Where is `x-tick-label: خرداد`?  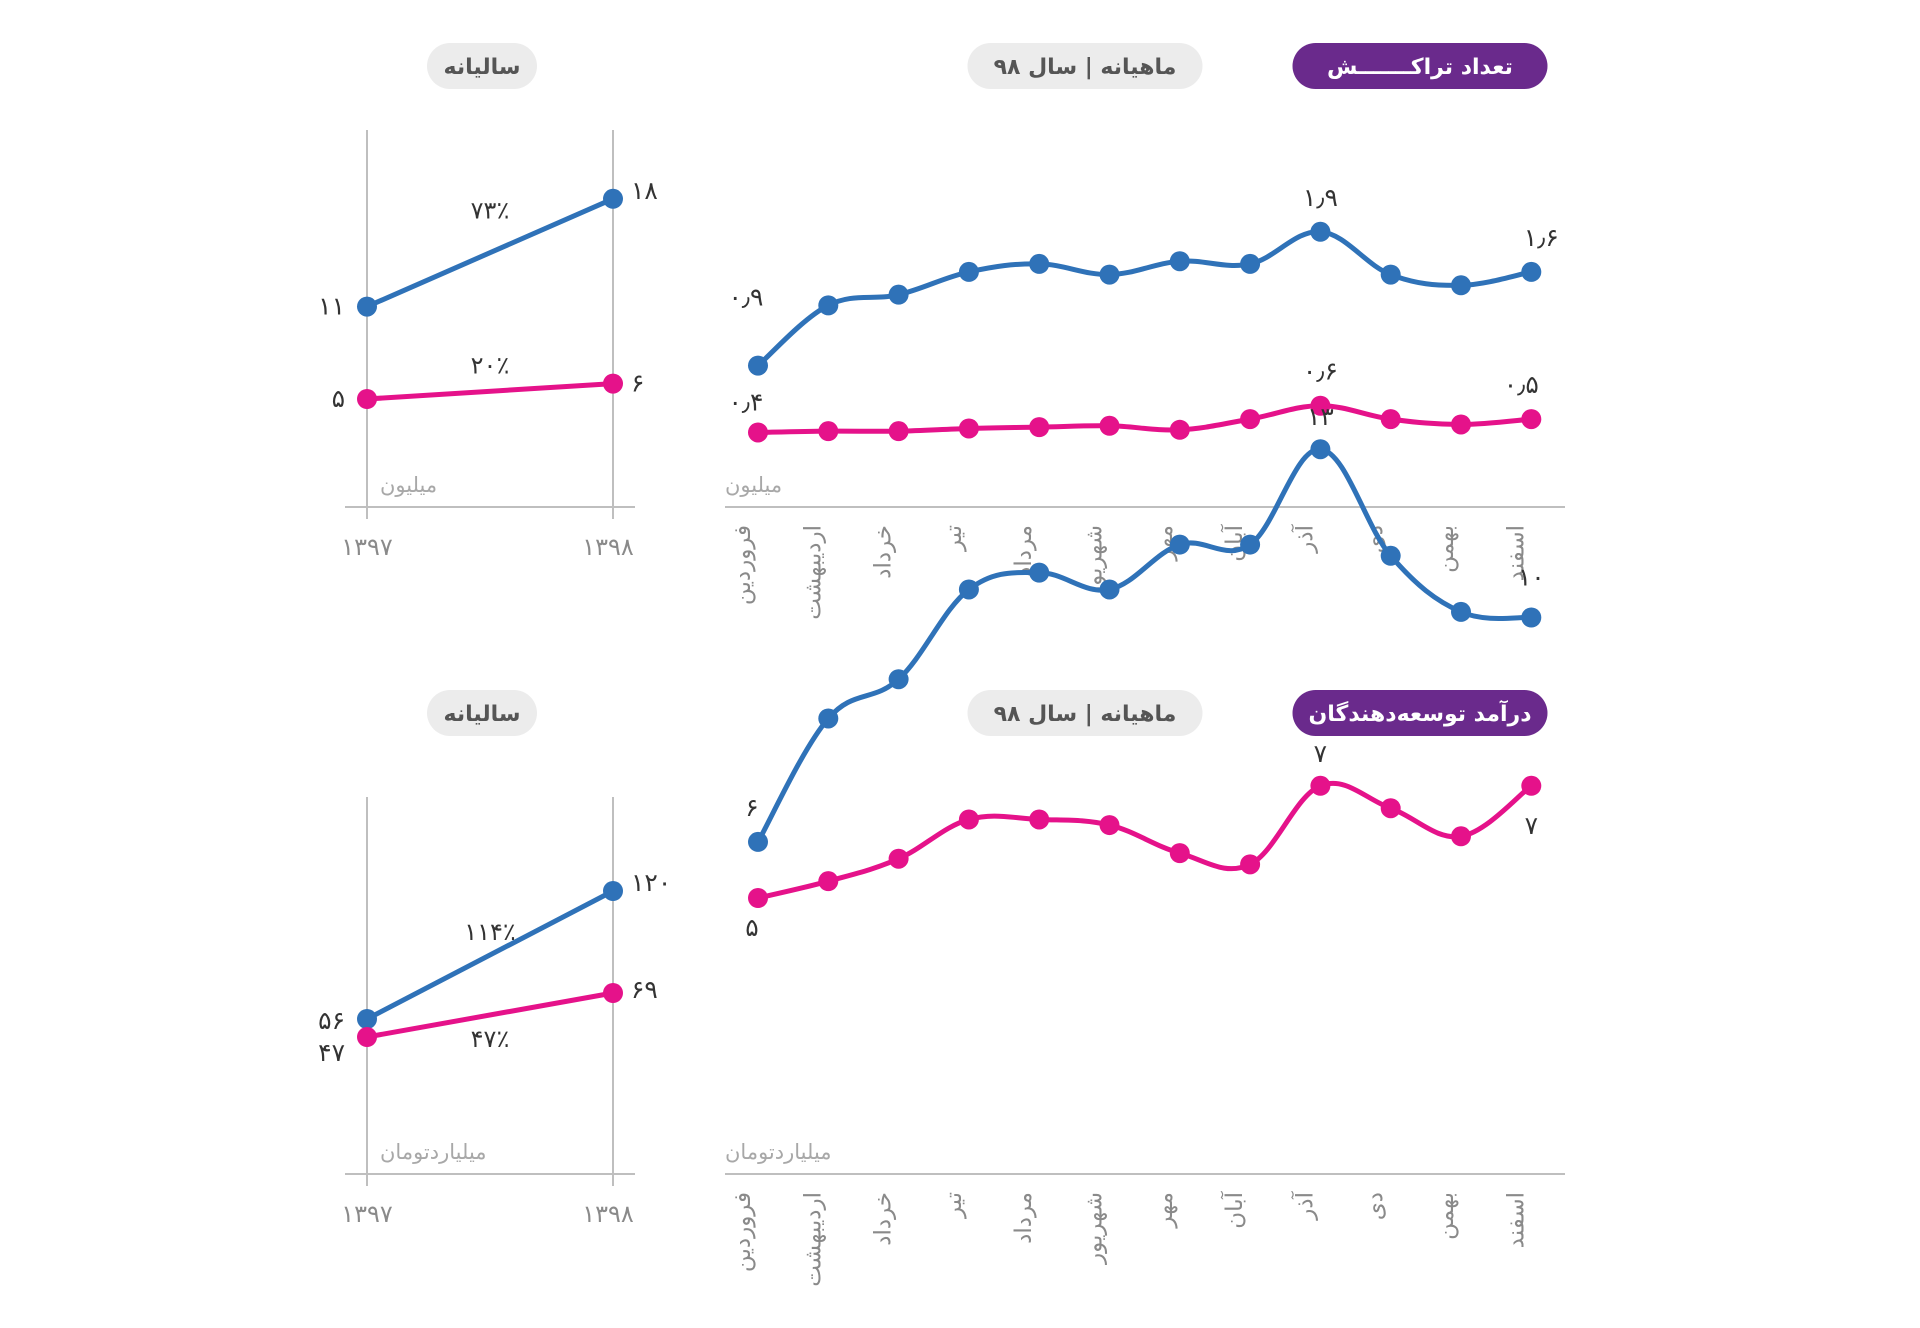 x-tick-label: خرداد is located at coordinates (884, 552).